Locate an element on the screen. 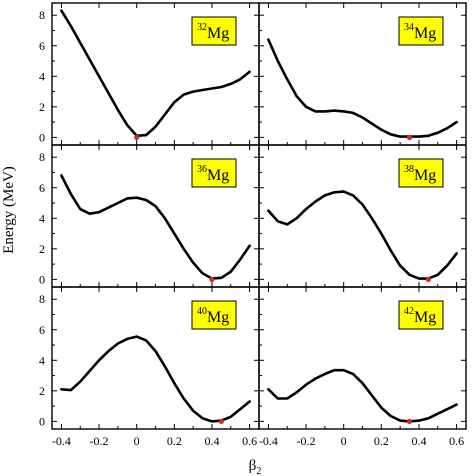 The image size is (474, 476). nucleus-mass-number: 38 is located at coordinates (409, 169).